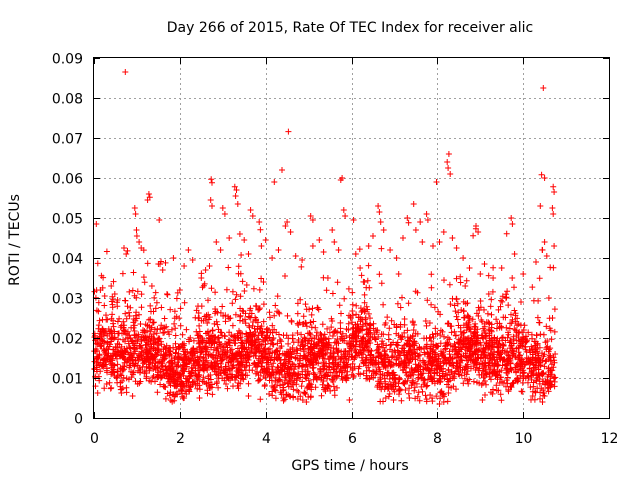 The height and width of the screenshot is (480, 640). I want to click on x-axis-label: GPS time / hours, so click(349, 466).